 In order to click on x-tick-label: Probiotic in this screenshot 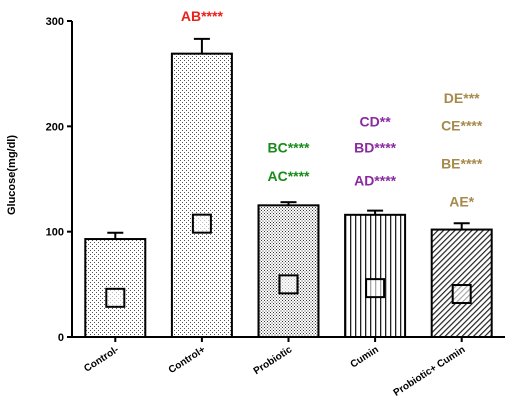, I will do `click(273, 360)`.